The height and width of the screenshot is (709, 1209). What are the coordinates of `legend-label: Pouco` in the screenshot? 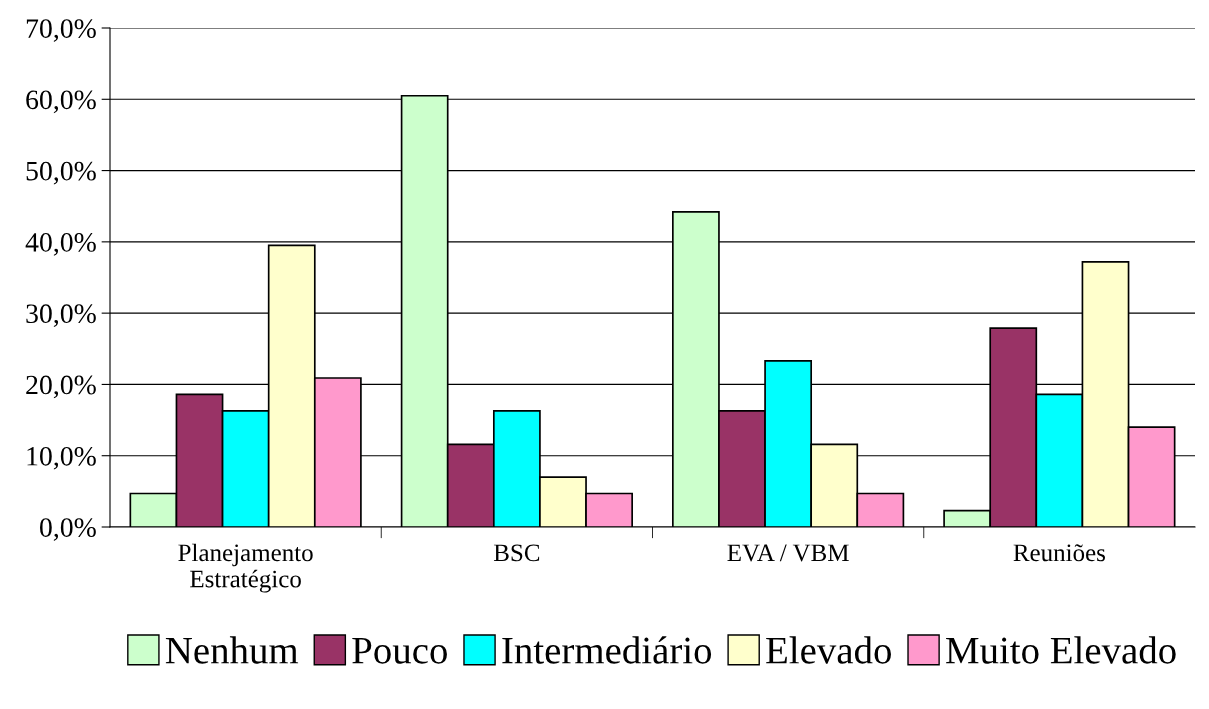 It's located at (399, 650).